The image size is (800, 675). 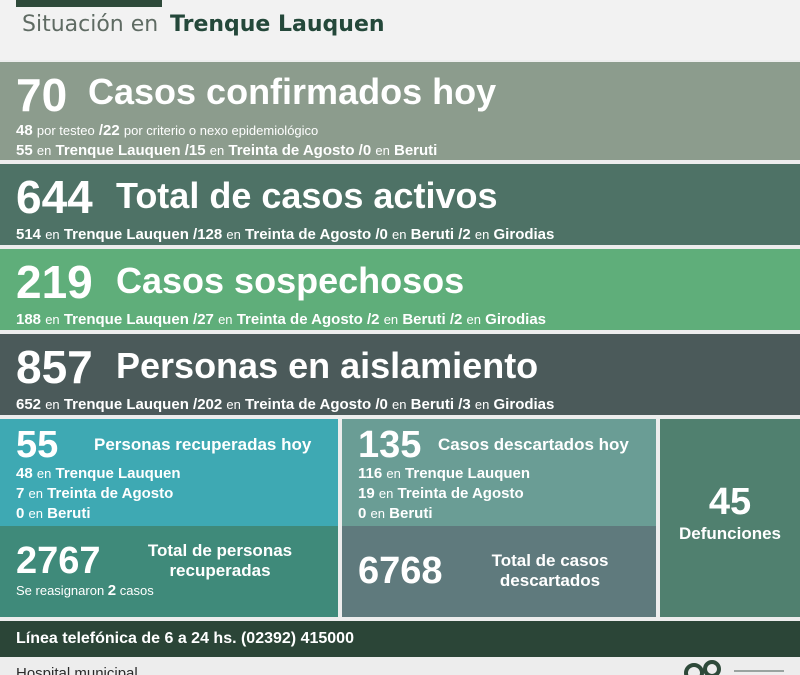 I want to click on descartados-total-title: Total de casos descartados, so click(x=550, y=570).